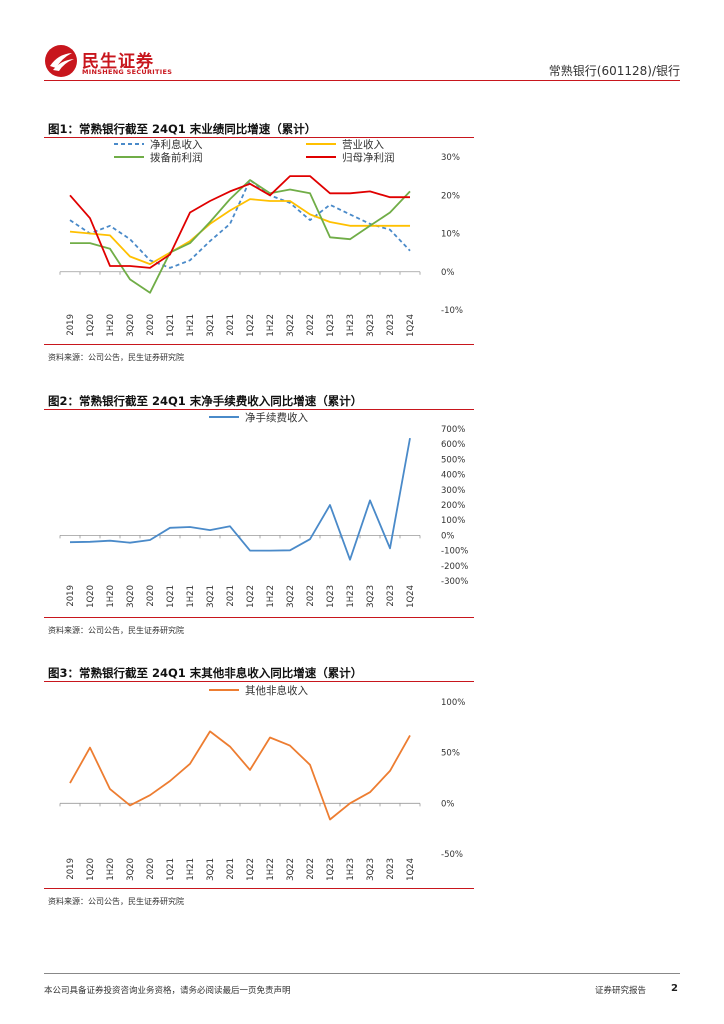 The height and width of the screenshot is (1024, 724). Describe the element at coordinates (453, 506) in the screenshot. I see `y-tick-label: 200%` at that location.